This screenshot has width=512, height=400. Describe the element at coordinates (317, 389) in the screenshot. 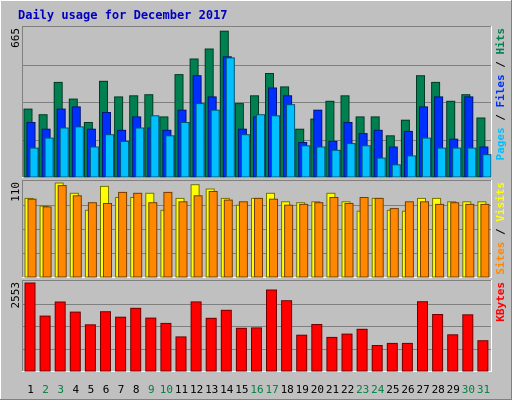

I see `x-tick-label: 20` at that location.